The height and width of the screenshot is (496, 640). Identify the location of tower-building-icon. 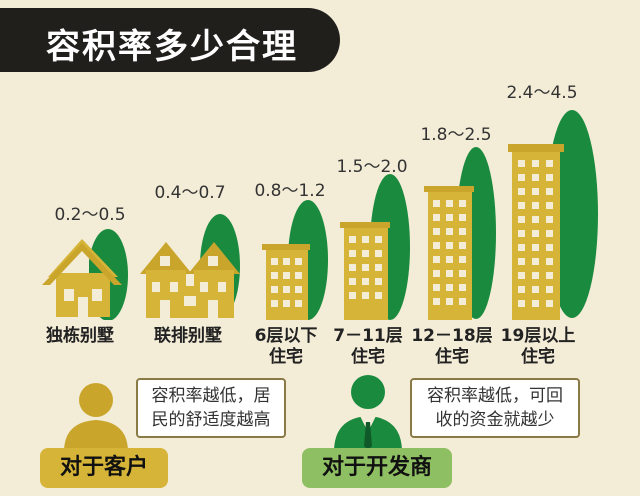
(553, 215).